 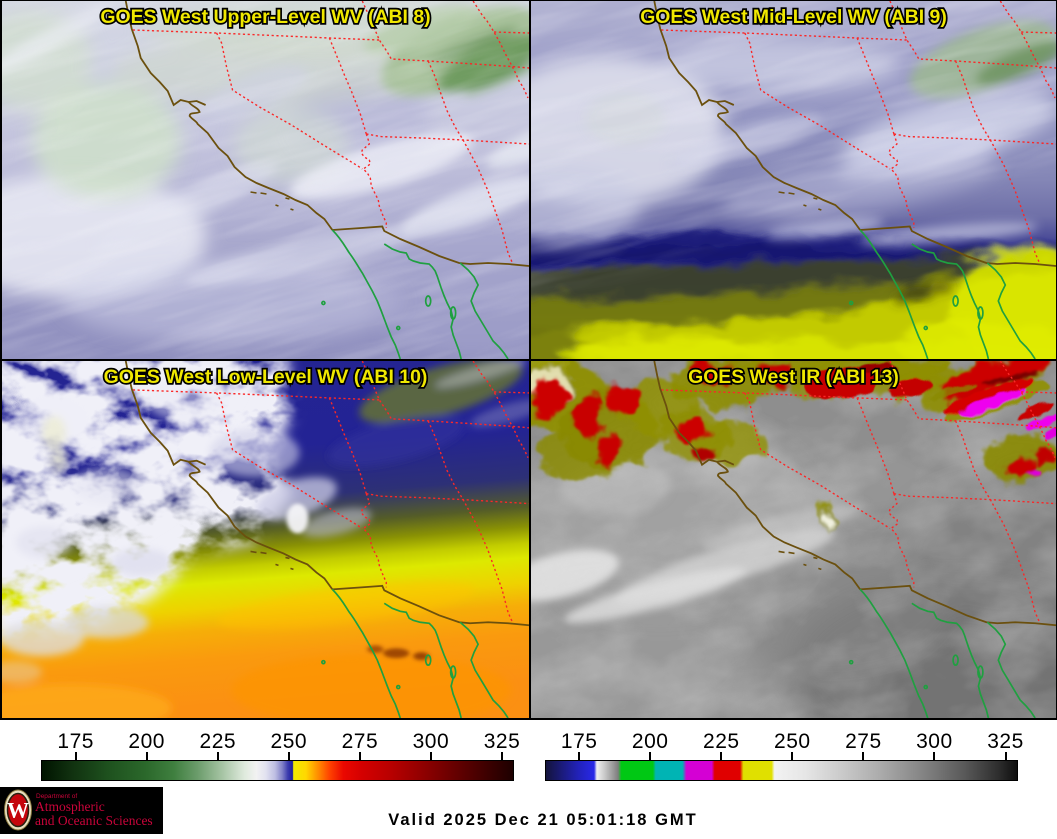 I want to click on svg-text: Atmospheric, so click(x=70, y=806).